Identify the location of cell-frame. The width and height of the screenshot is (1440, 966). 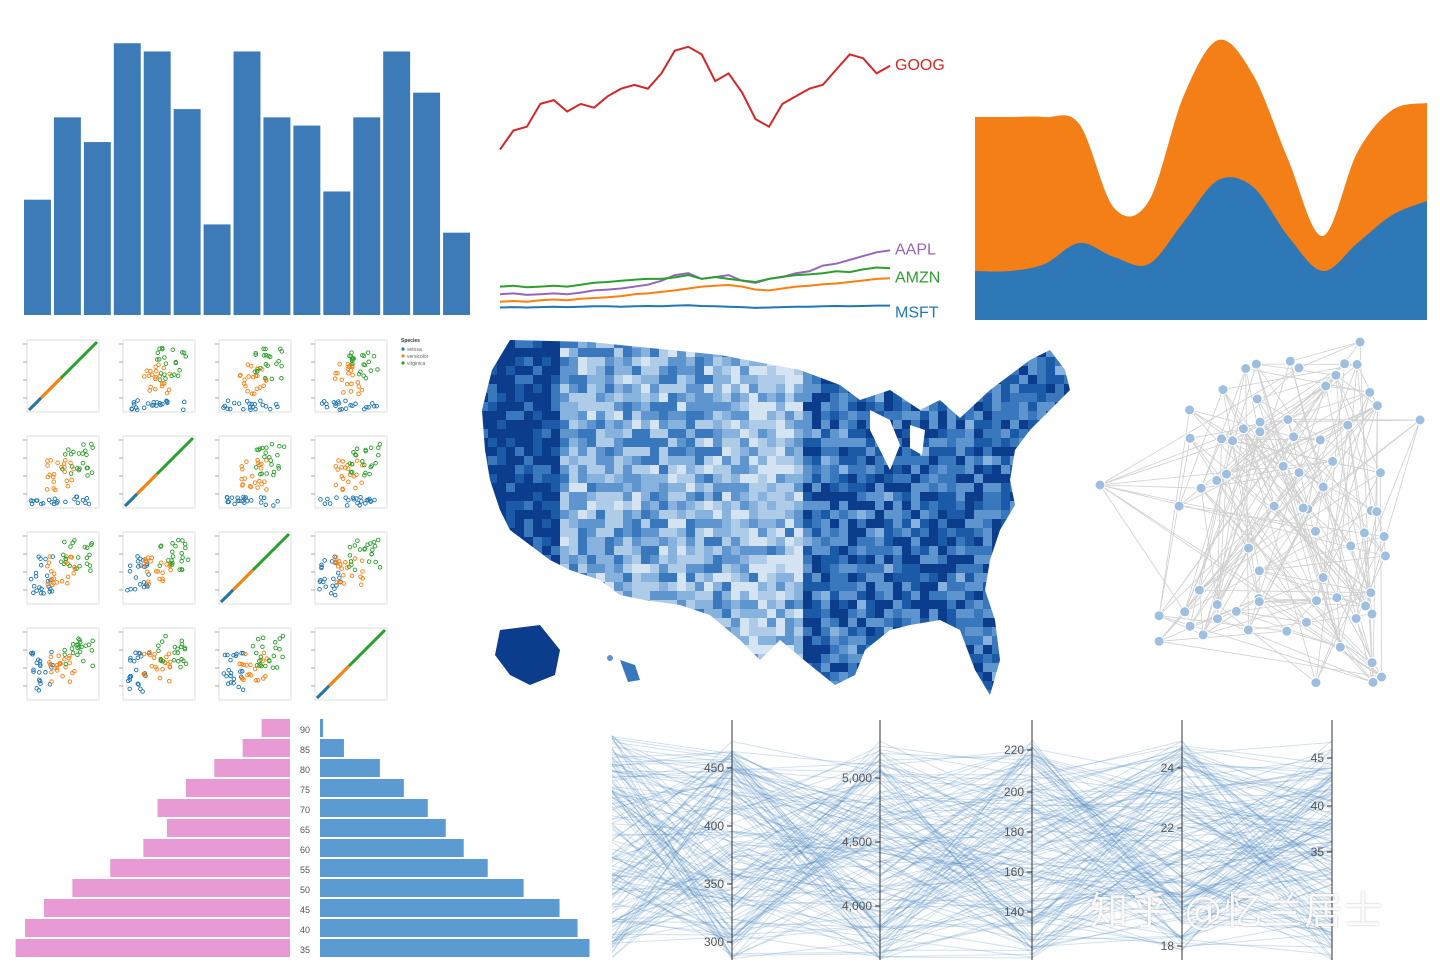
(351, 568).